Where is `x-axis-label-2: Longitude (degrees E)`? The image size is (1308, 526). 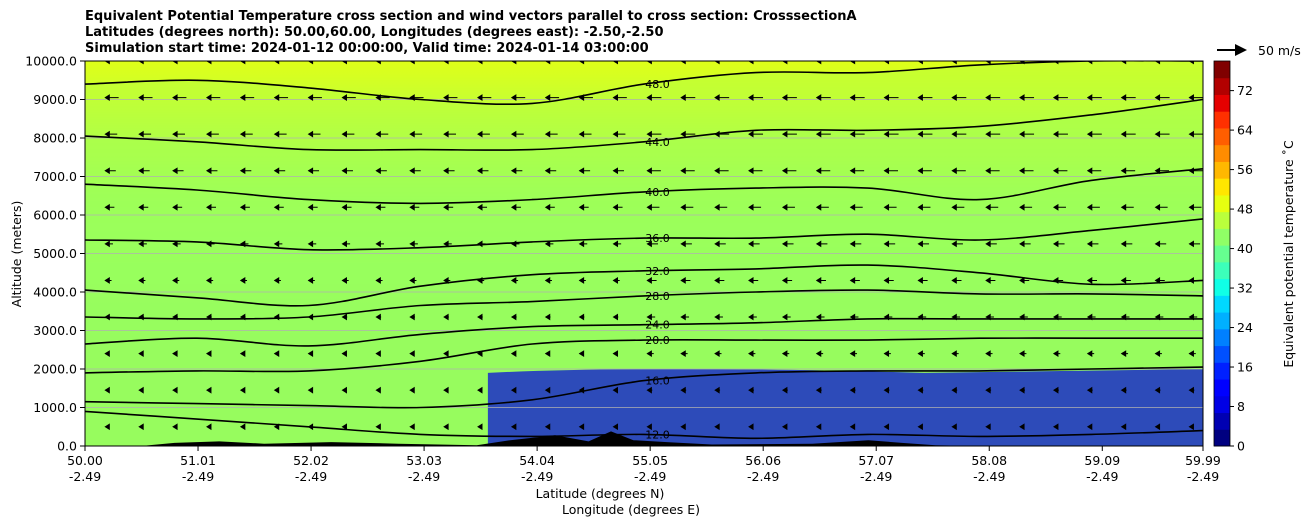
x-axis-label-2: Longitude (degrees E) is located at coordinates (631, 509).